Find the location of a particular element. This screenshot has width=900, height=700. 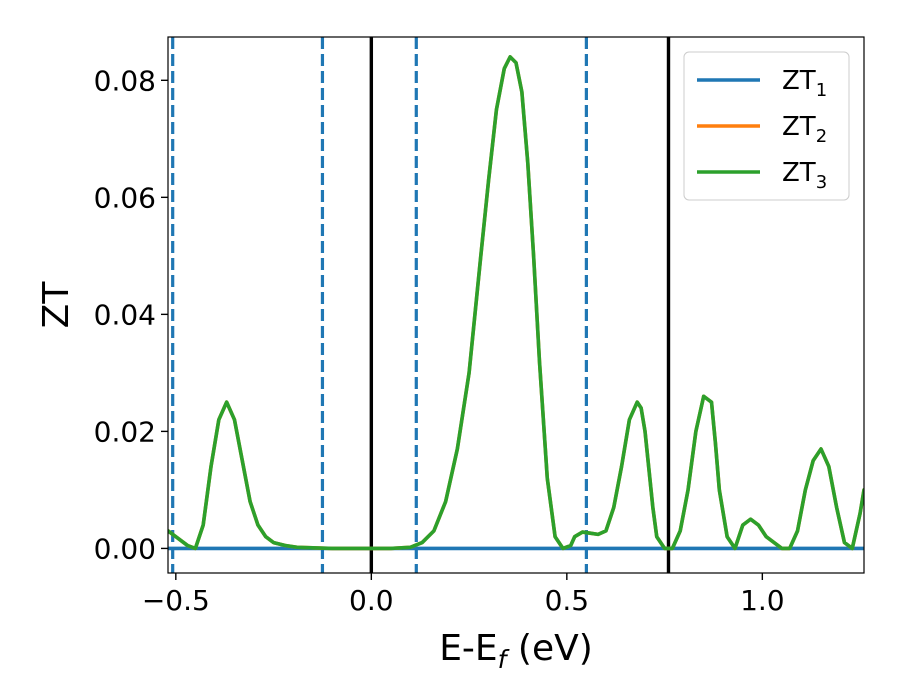

x-axis-title: E-Ef (eV) is located at coordinates (516, 651).